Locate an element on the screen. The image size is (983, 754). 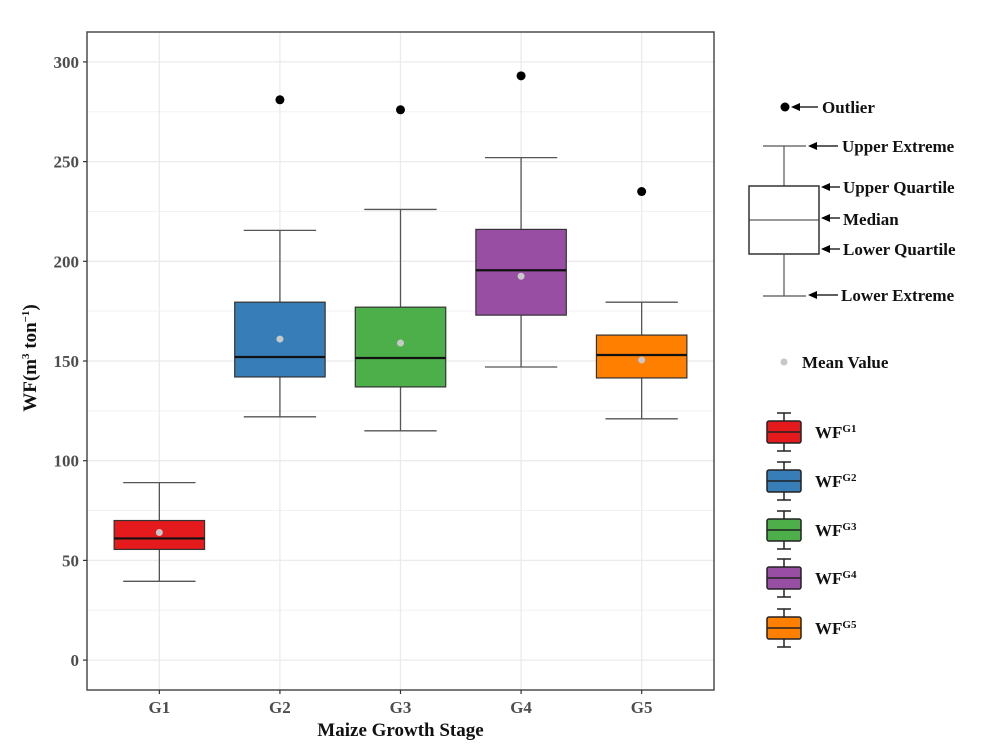
box-g1 is located at coordinates (159, 531).